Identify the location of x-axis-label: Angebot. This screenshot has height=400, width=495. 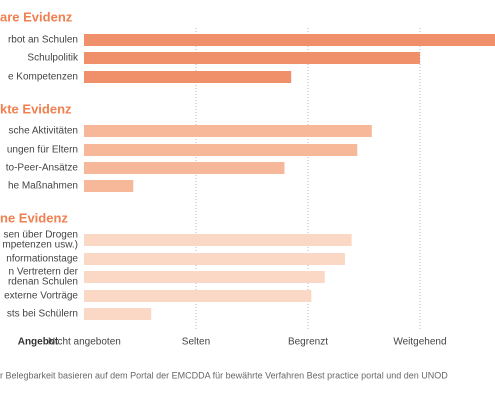
(38, 342).